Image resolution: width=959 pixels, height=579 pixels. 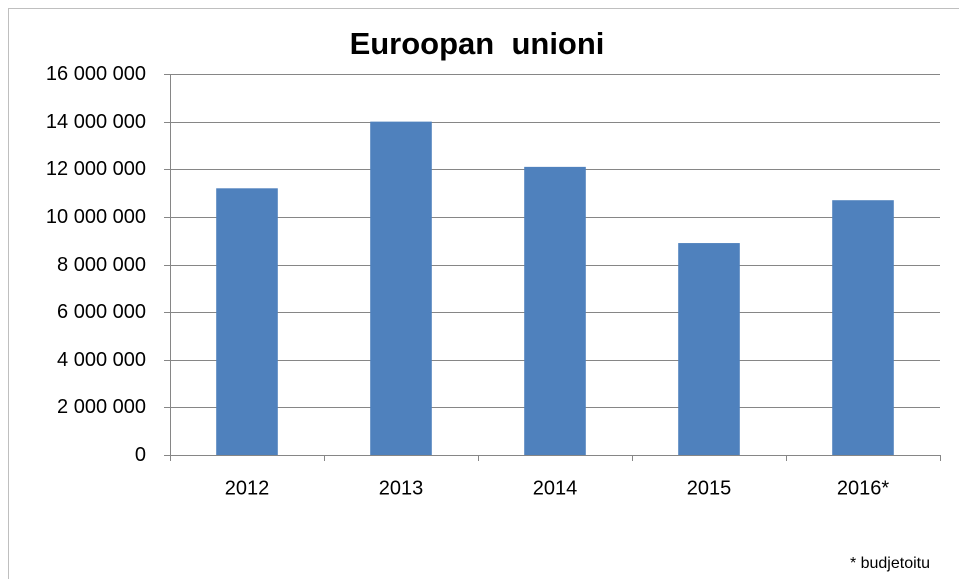 I want to click on x-tick-label: 2014, so click(x=555, y=488).